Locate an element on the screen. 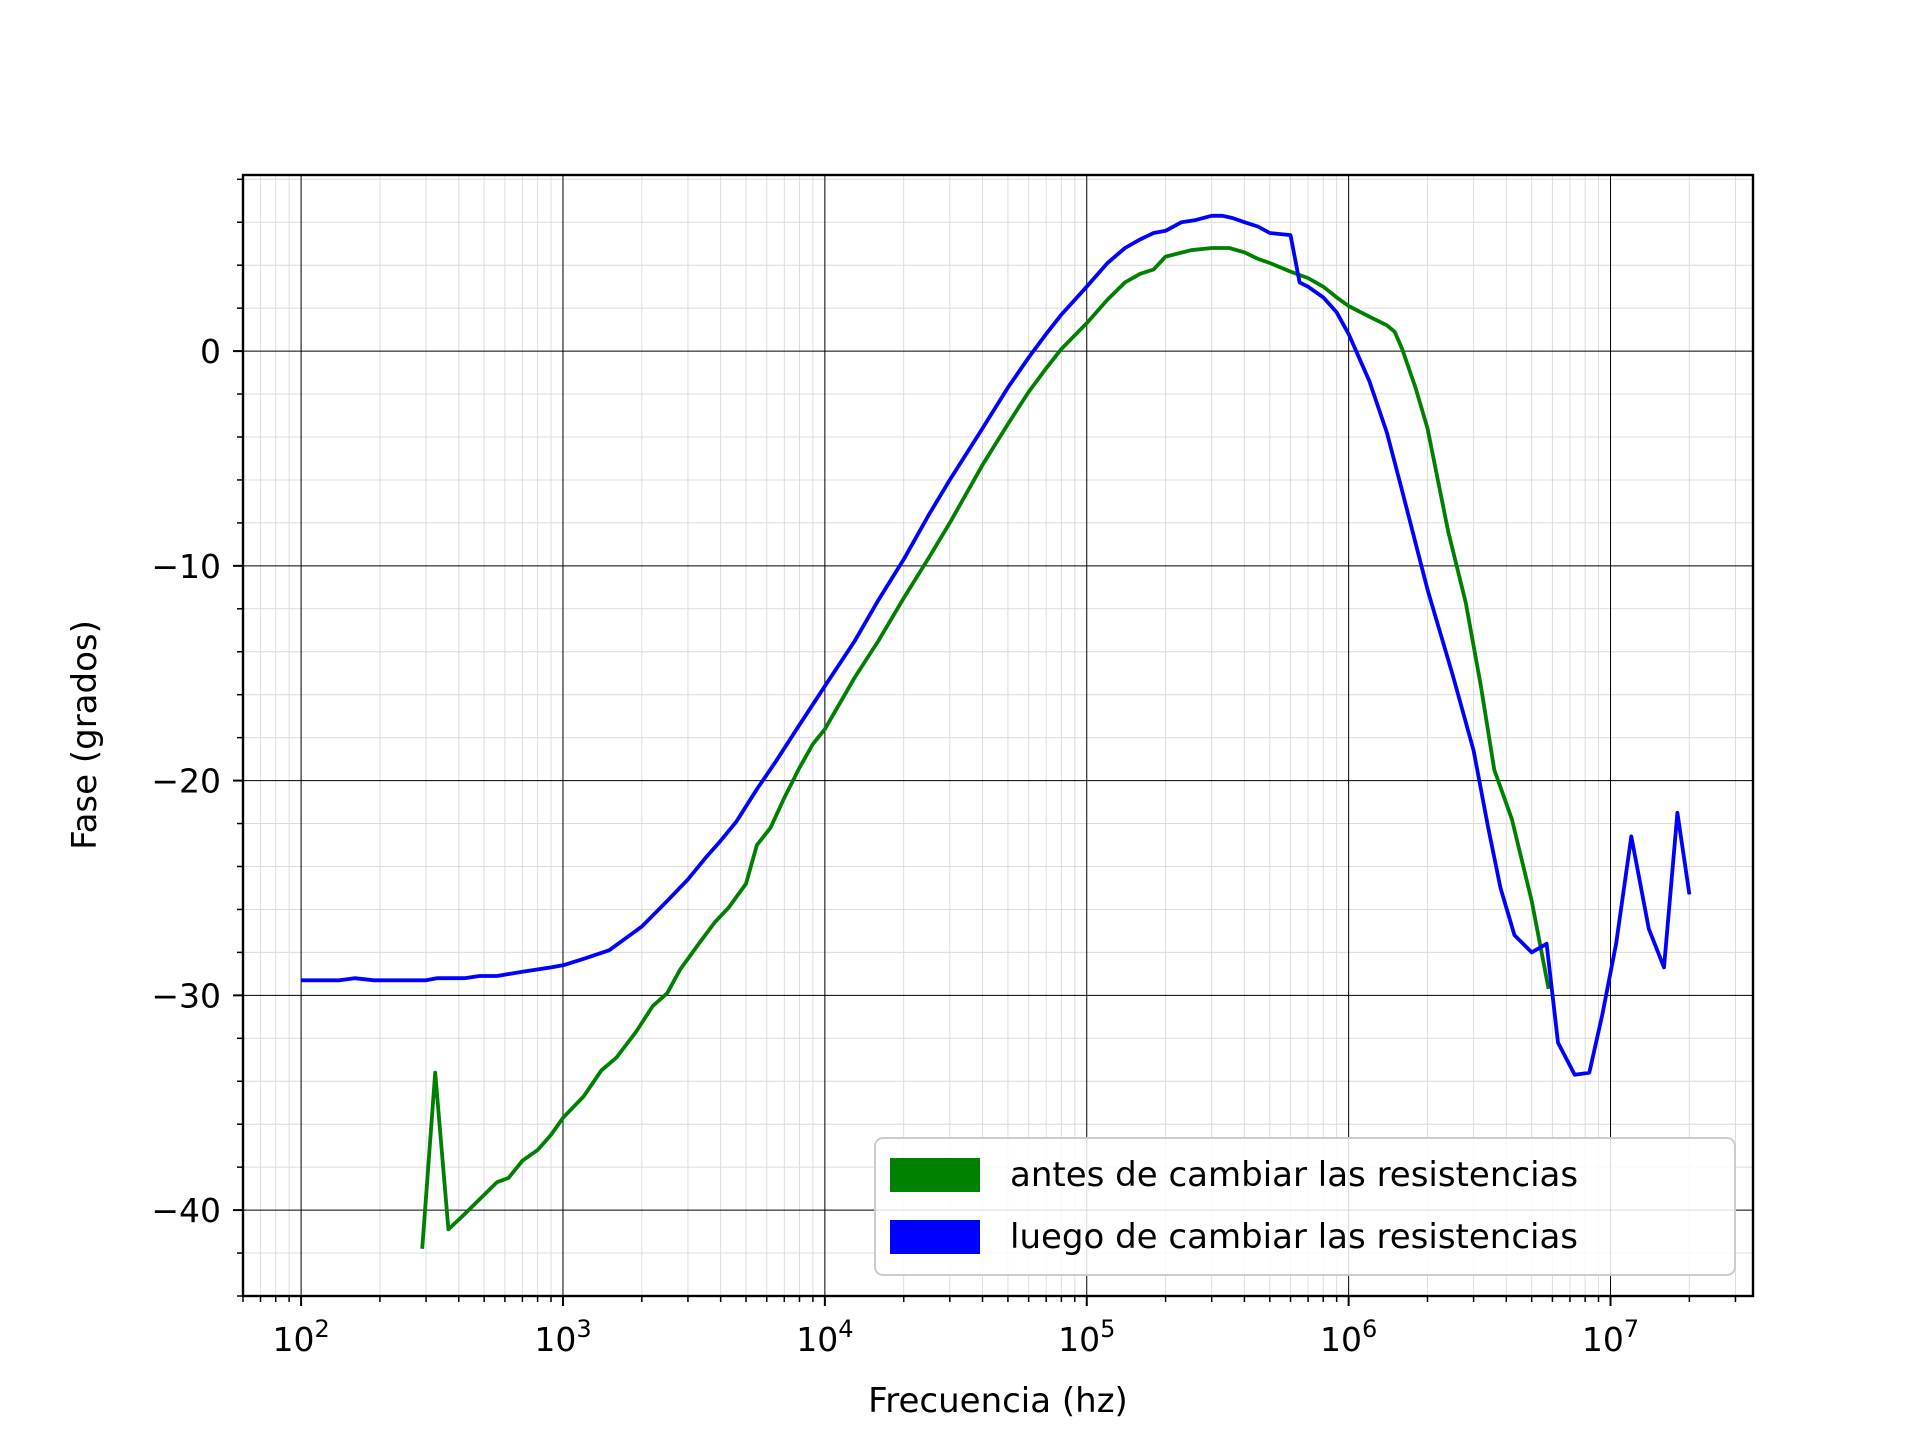 The image size is (1920, 1434). legend-swatch-antes is located at coordinates (935, 1175).